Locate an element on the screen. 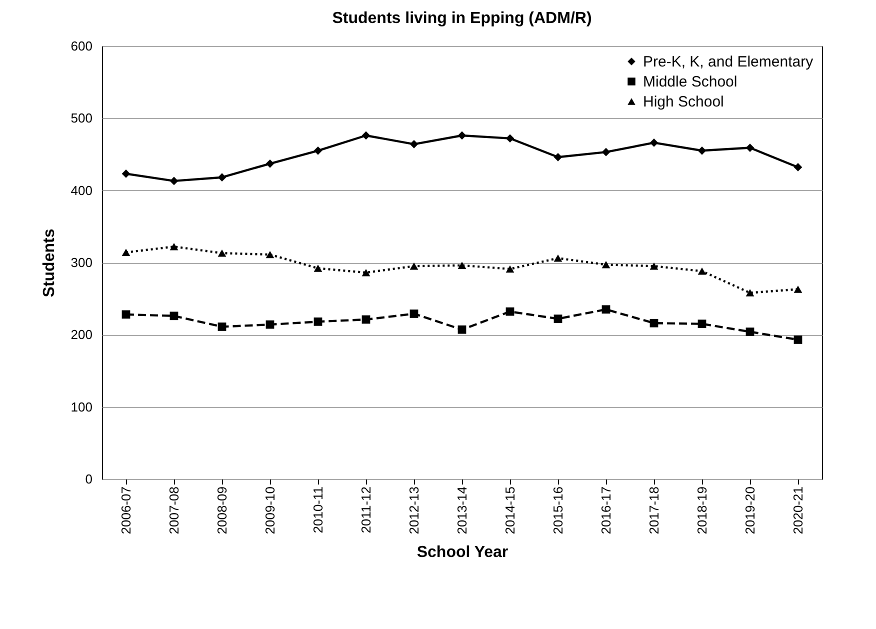 The image size is (876, 629). chart-title: Students living in Epping (ADM/R) is located at coordinates (462, 18).